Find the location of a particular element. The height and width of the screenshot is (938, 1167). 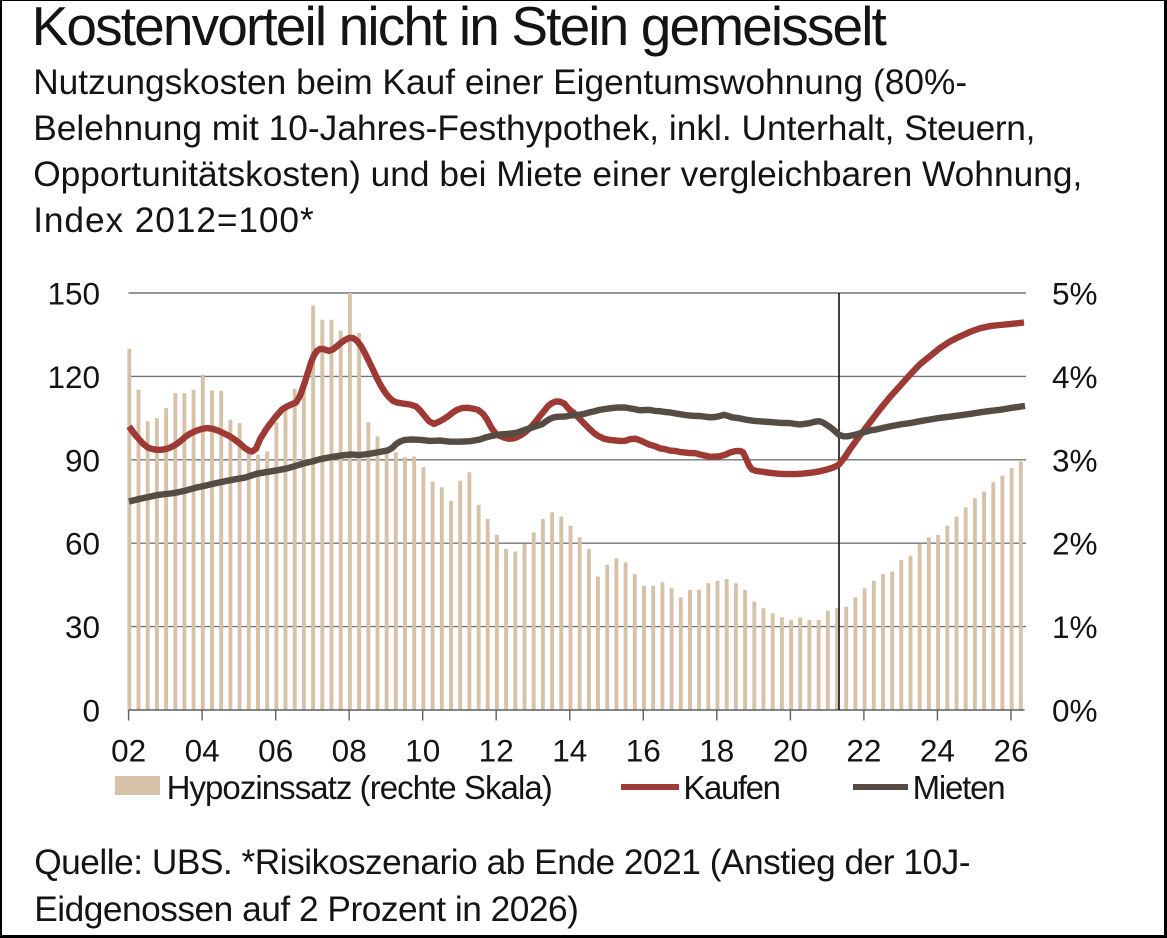

svg-text: 10 is located at coordinates (422, 750).